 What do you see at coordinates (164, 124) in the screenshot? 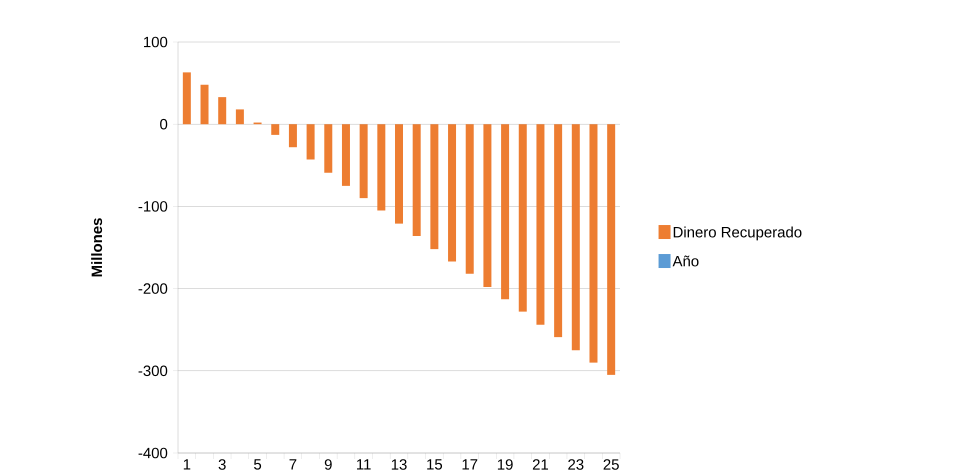
I see `y-tick-label: 0` at bounding box center [164, 124].